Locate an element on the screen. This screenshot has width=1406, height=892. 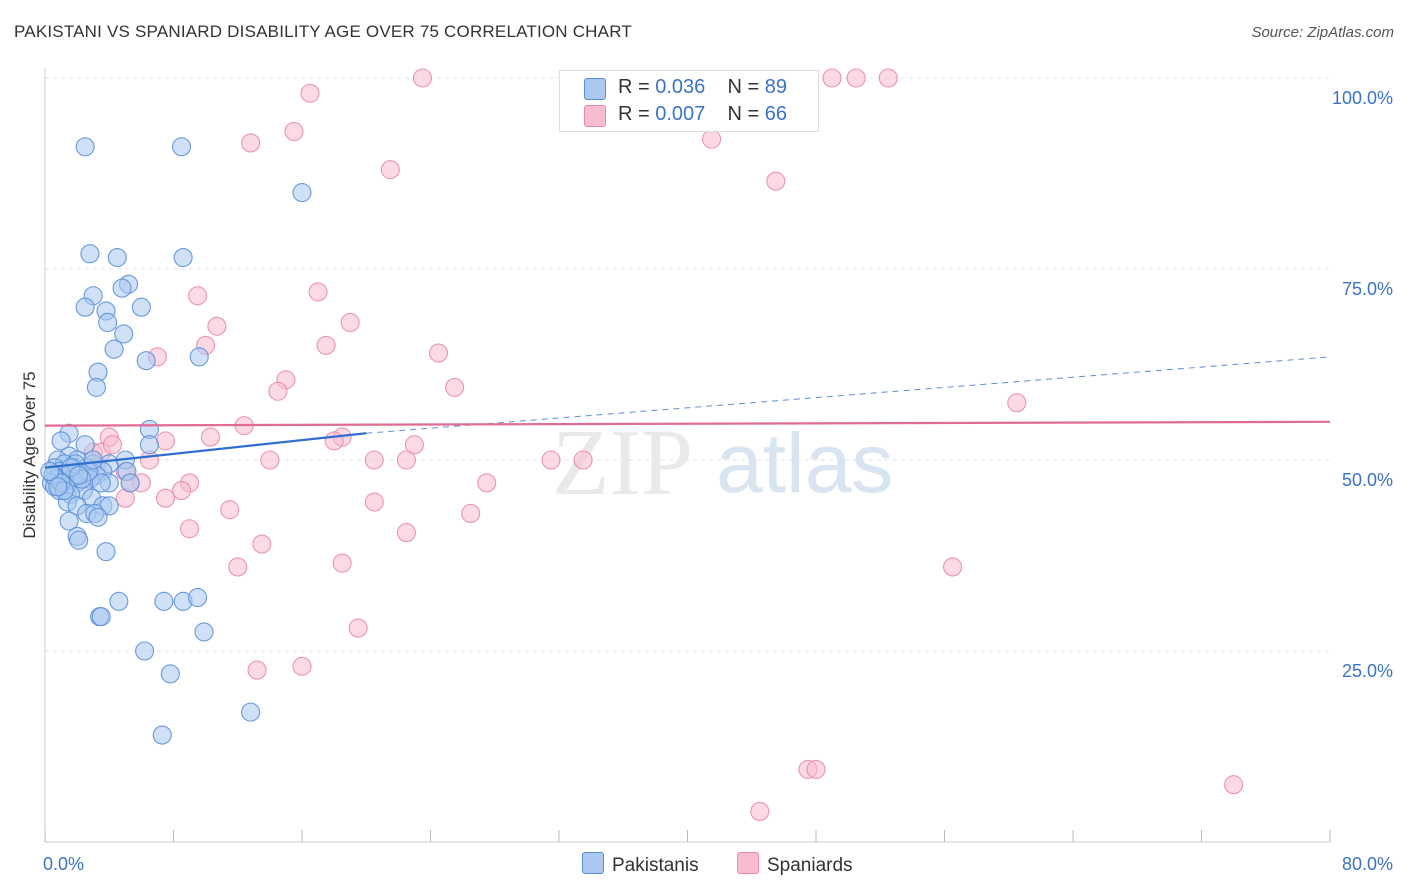
bottom-legend-spaniards: Spaniards is located at coordinates (795, 864).